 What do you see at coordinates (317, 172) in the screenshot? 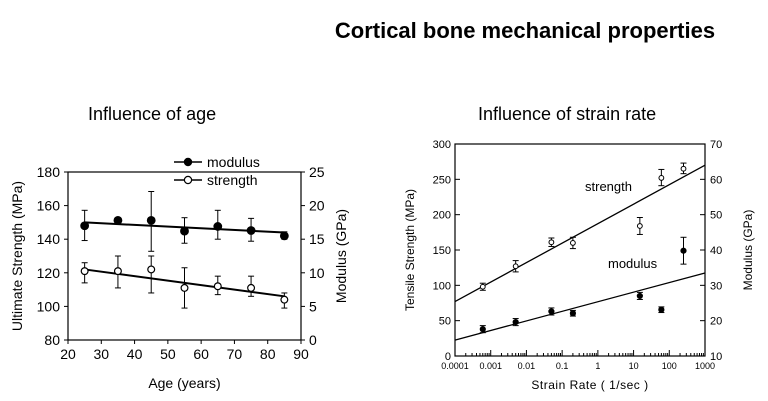
I see `age-y2-tick-label: 25` at bounding box center [317, 172].